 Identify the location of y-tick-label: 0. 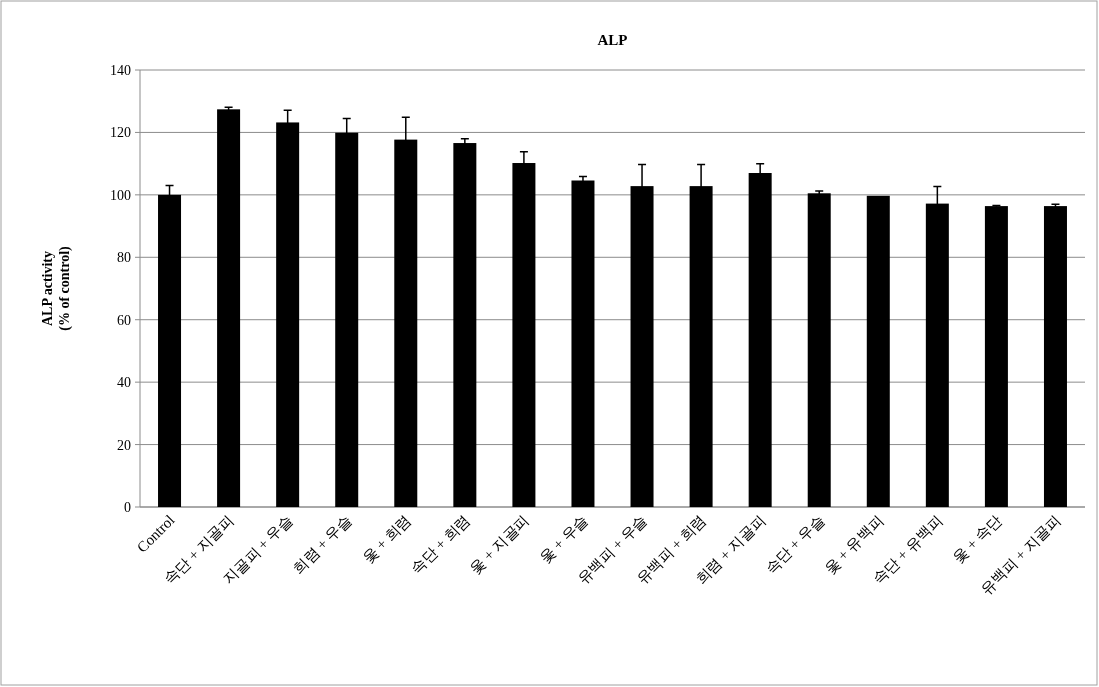
(127, 507).